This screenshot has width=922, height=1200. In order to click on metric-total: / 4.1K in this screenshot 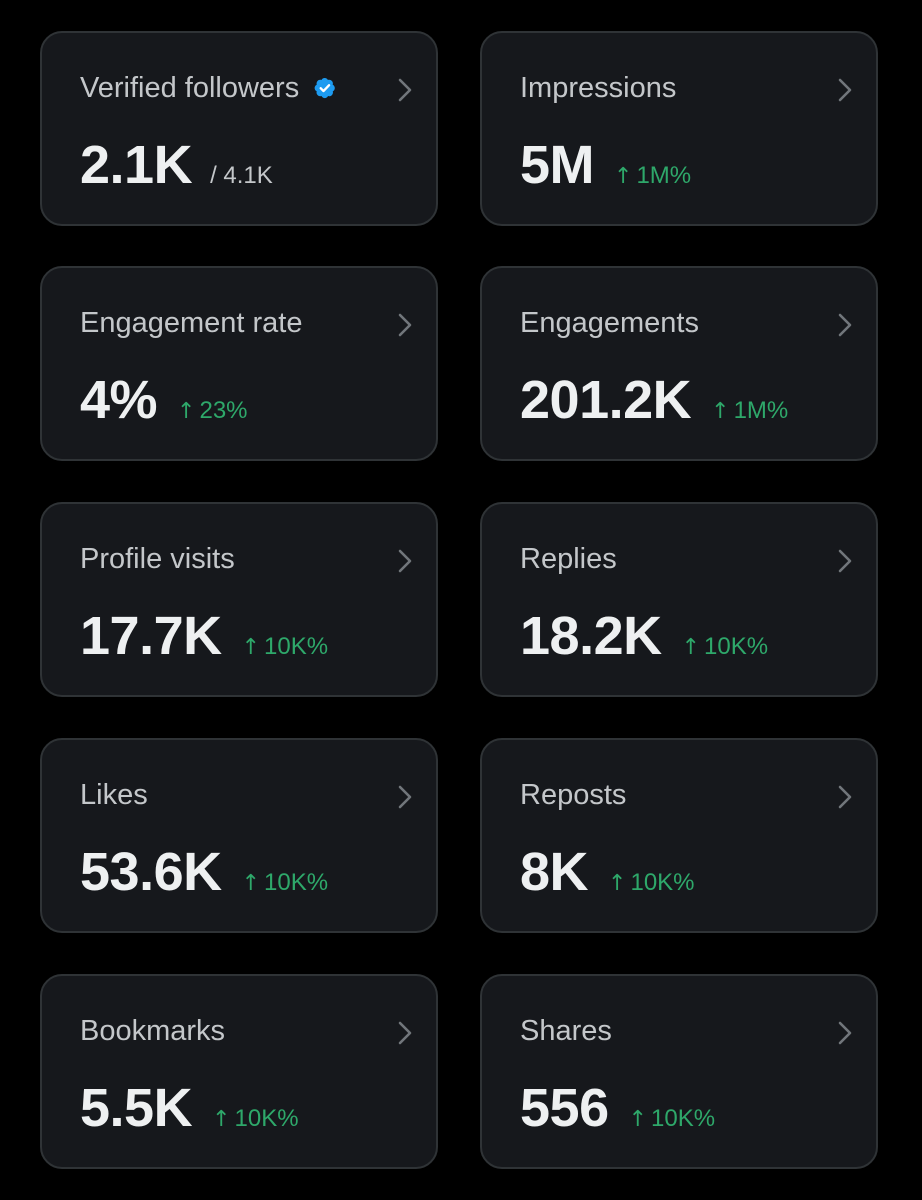, I will do `click(241, 175)`.